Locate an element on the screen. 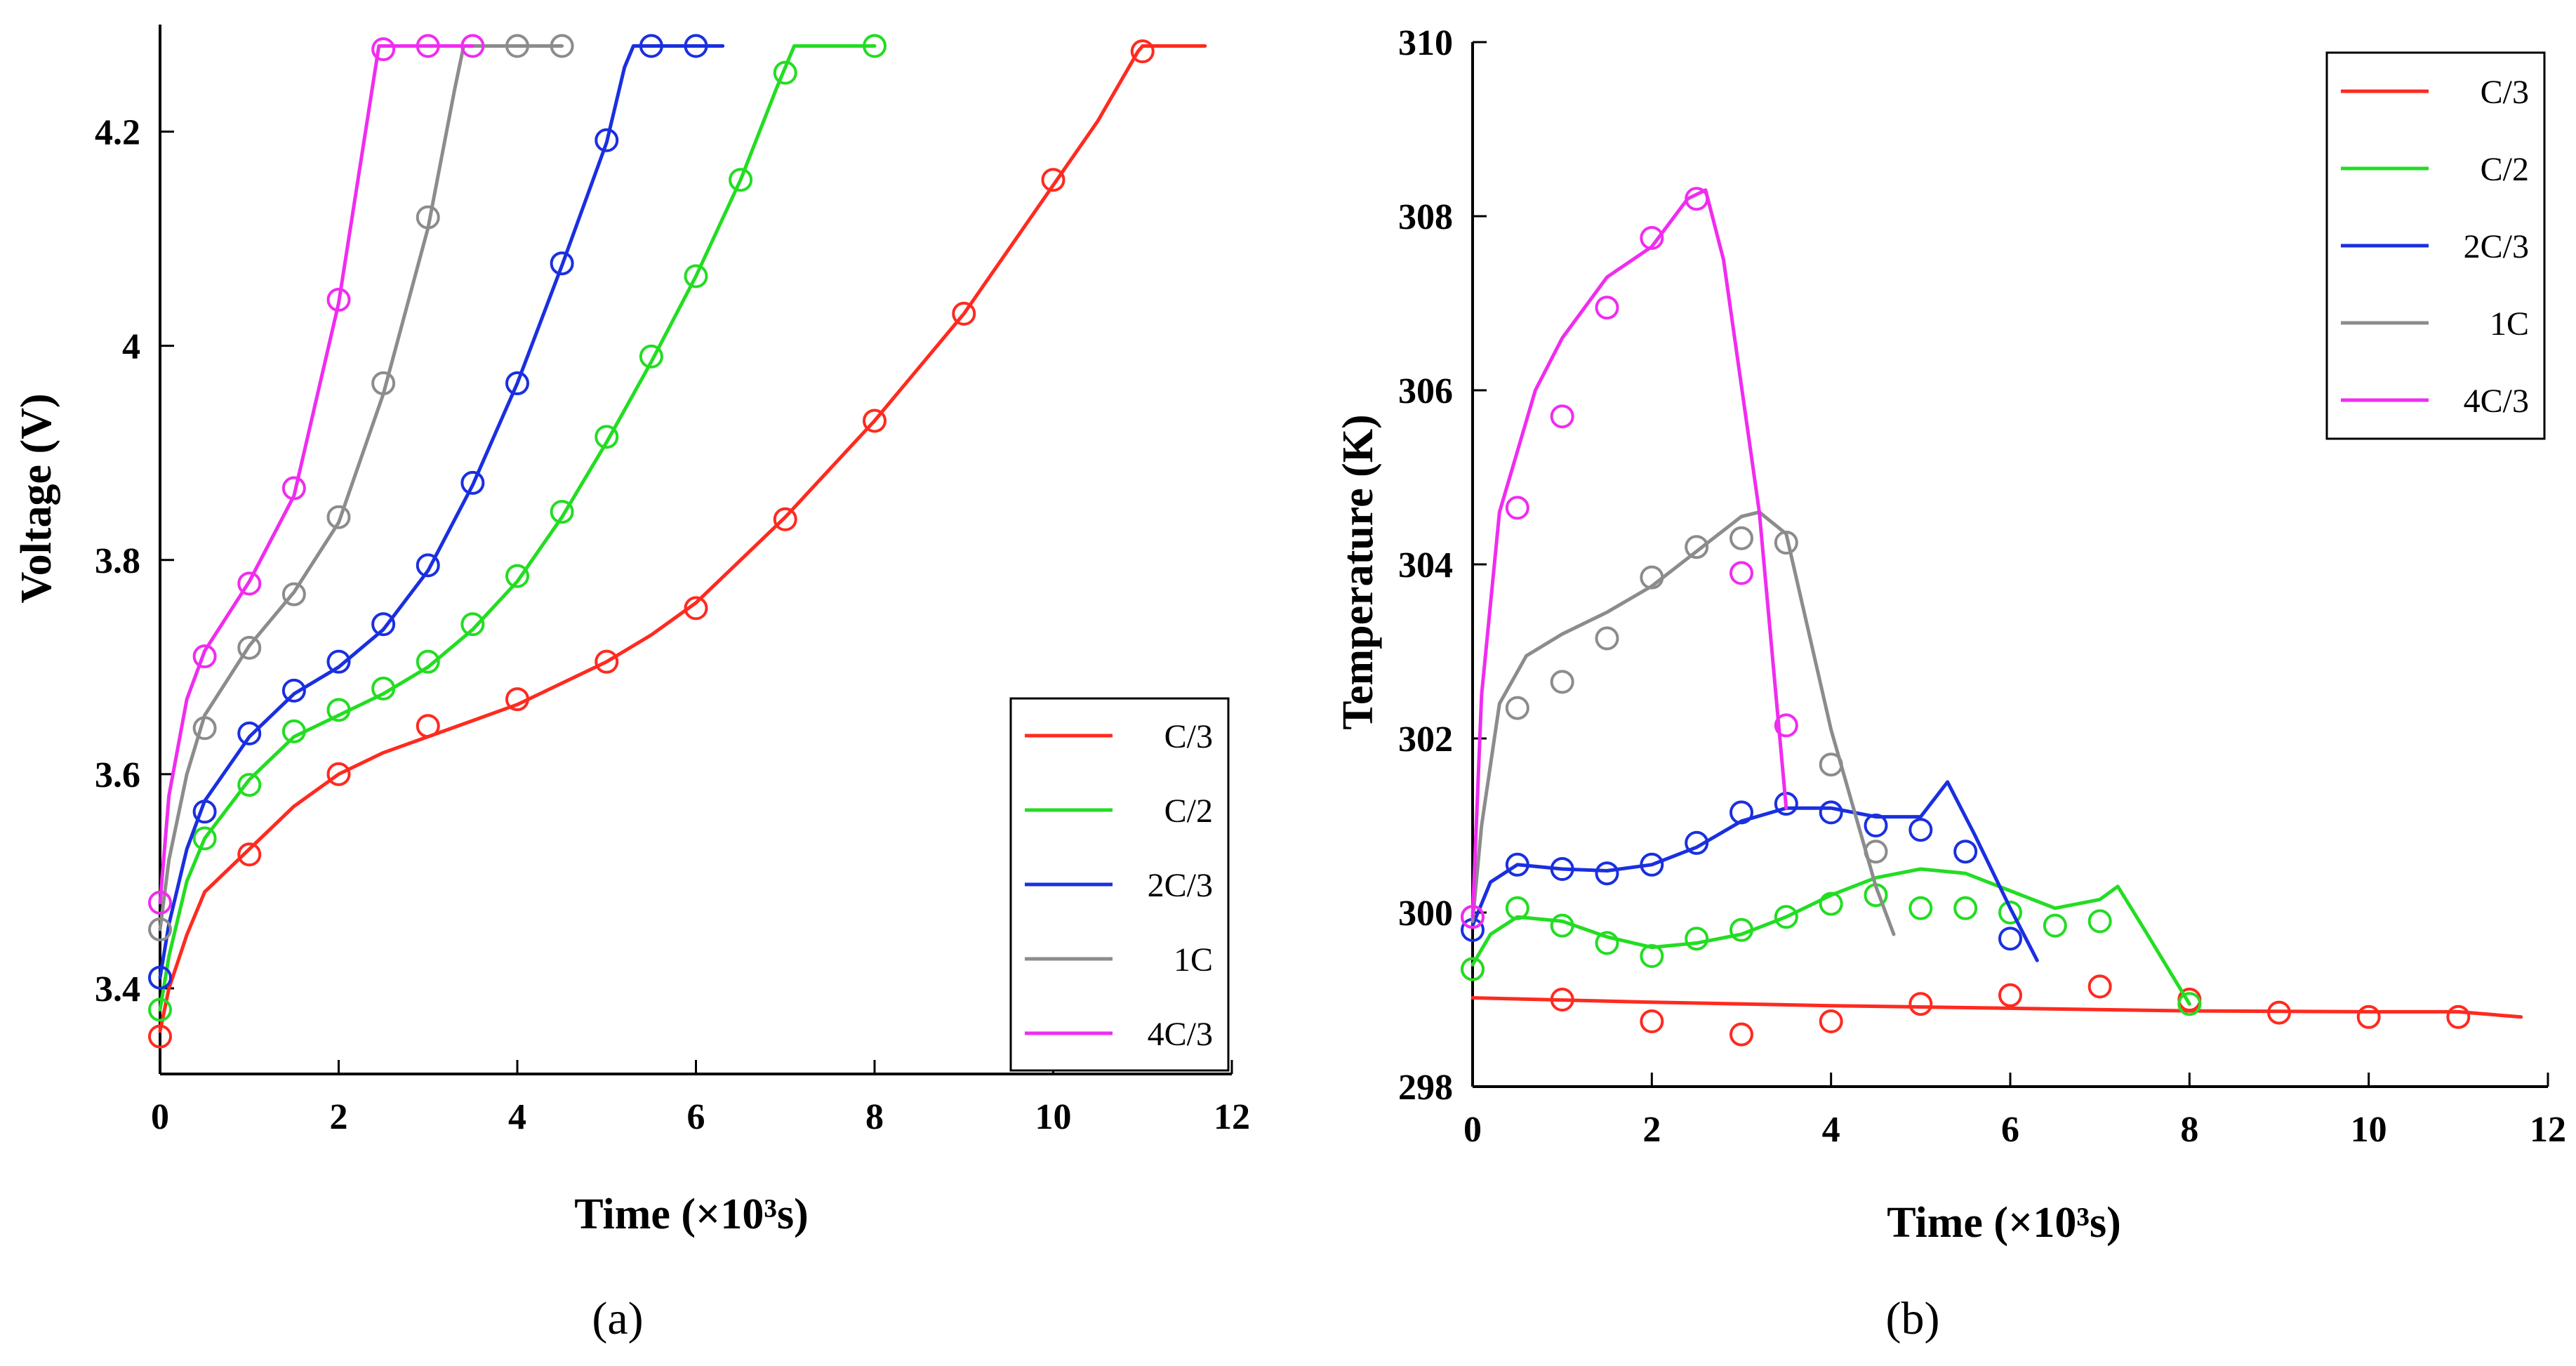 Image resolution: width=2576 pixels, height=1366 pixels. panel-b-x-tick-label: 8 is located at coordinates (2189, 1130).